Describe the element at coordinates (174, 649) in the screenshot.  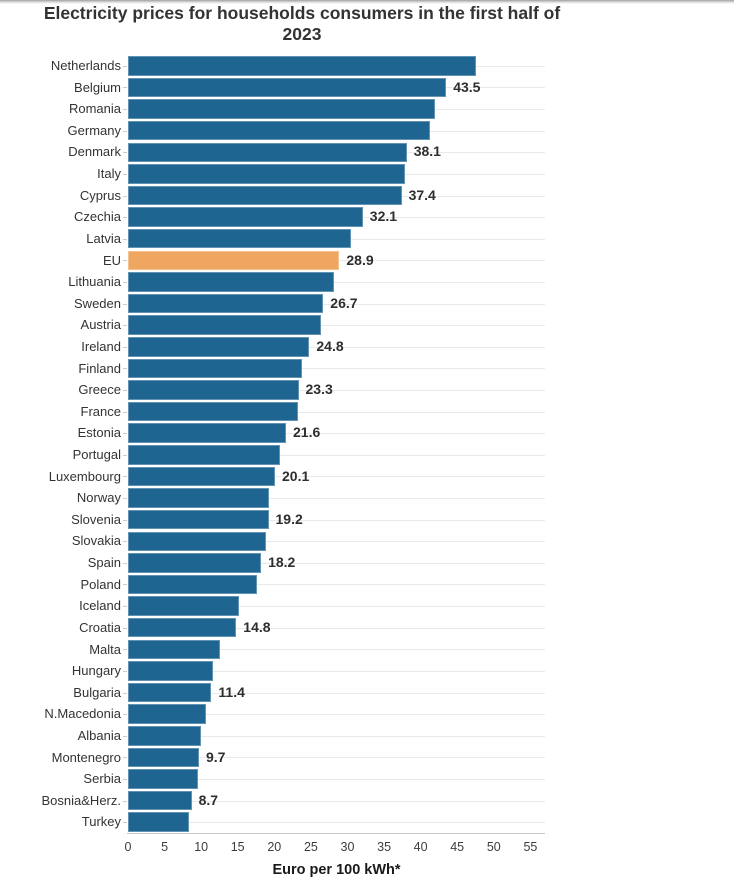
I see `bar-malta` at that location.